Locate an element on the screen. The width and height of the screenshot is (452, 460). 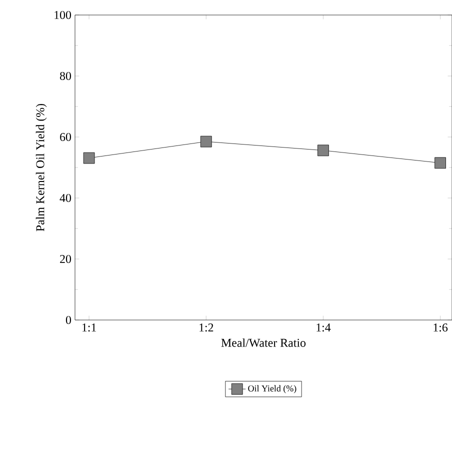
x-tick-label: 1:2 is located at coordinates (206, 328).